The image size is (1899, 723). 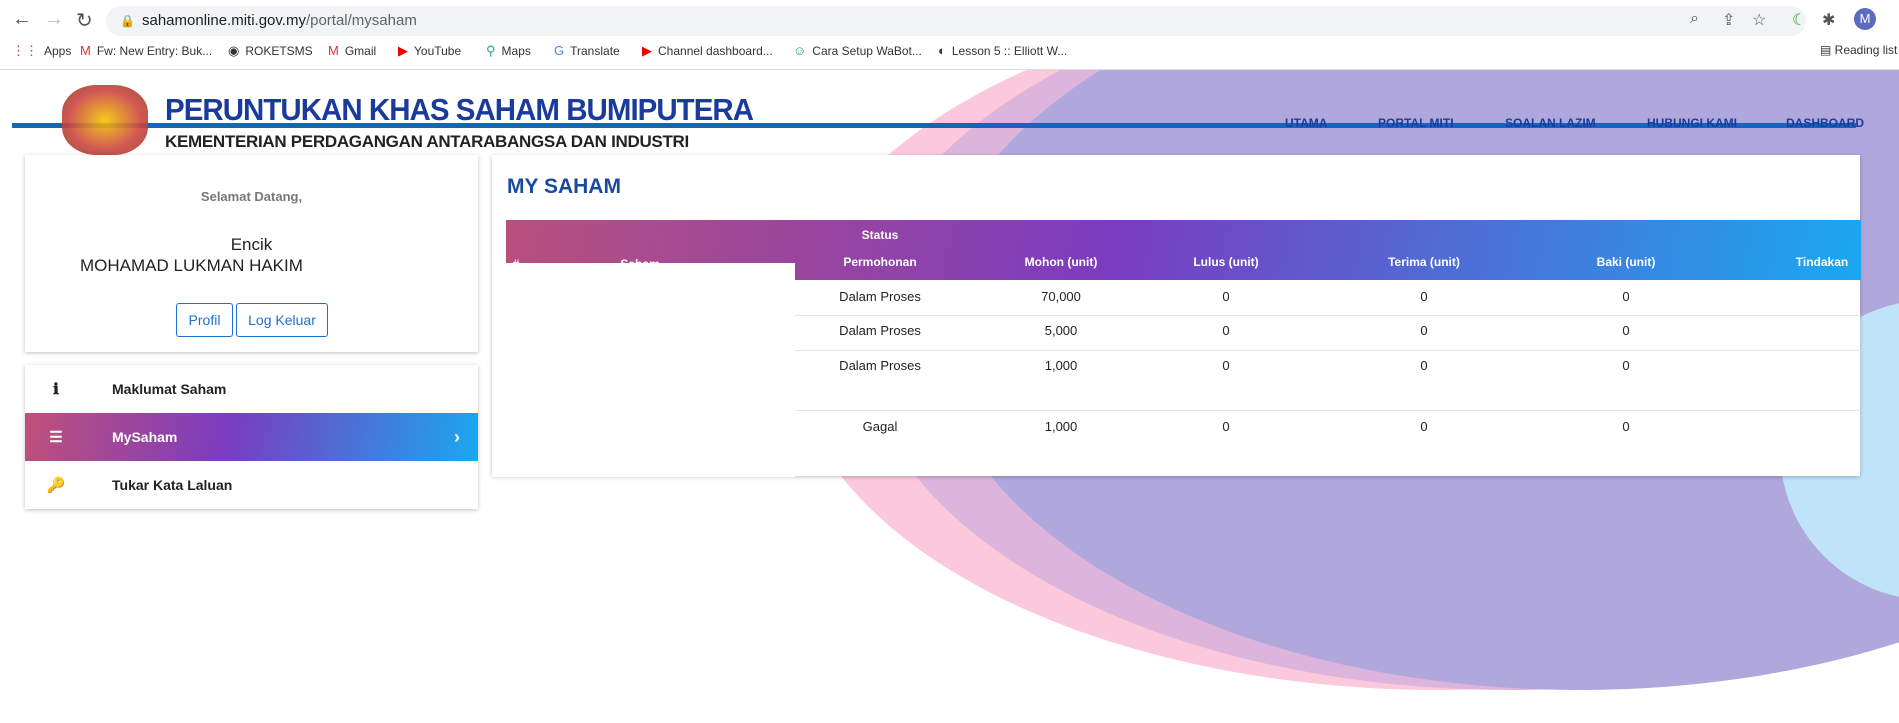 What do you see at coordinates (1061, 262) in the screenshot?
I see `col-mohon: Mohon (unit)` at bounding box center [1061, 262].